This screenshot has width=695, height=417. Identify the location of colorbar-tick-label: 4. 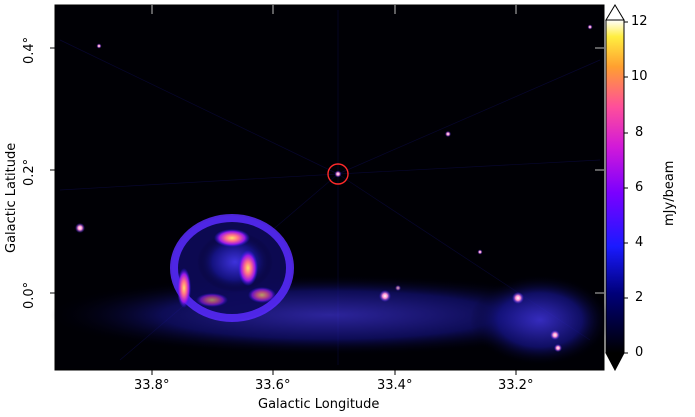
(639, 242).